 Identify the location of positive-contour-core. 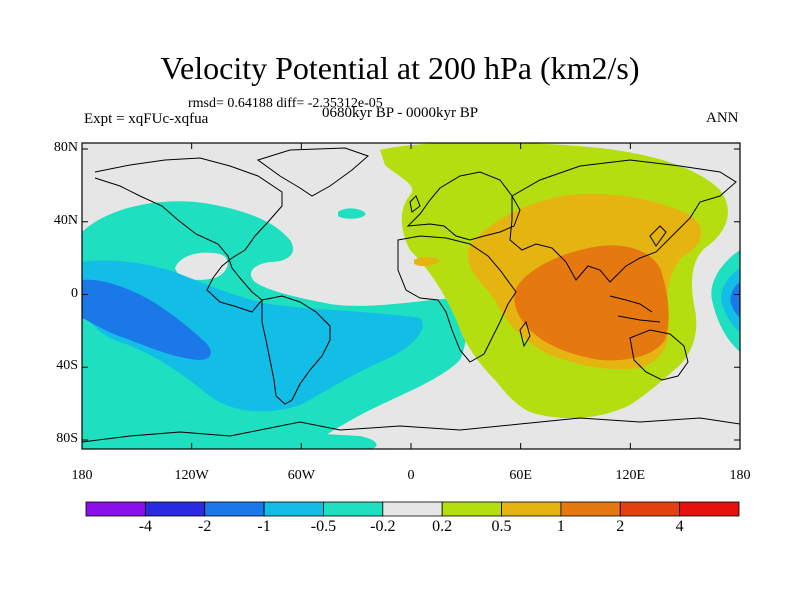
(591, 303).